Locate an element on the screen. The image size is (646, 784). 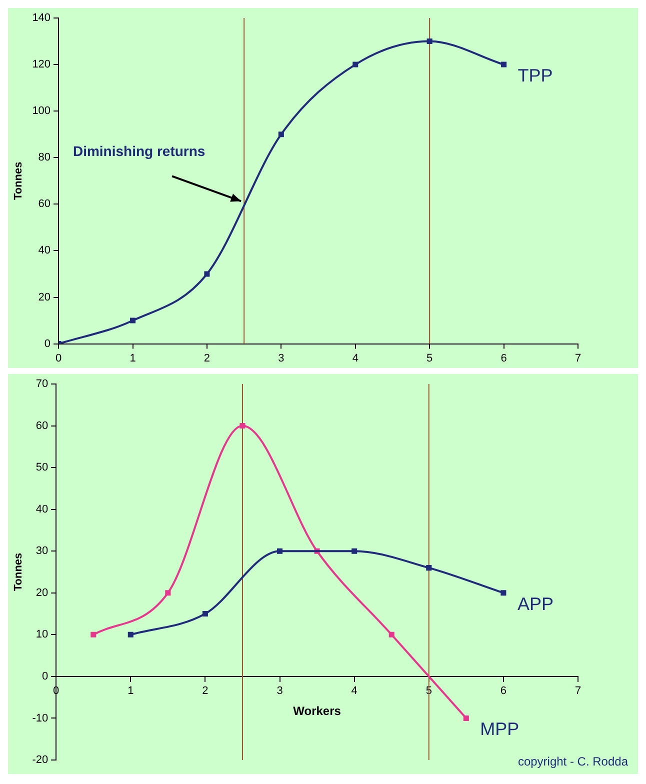
y-tick-label: 100 is located at coordinates (41, 111).